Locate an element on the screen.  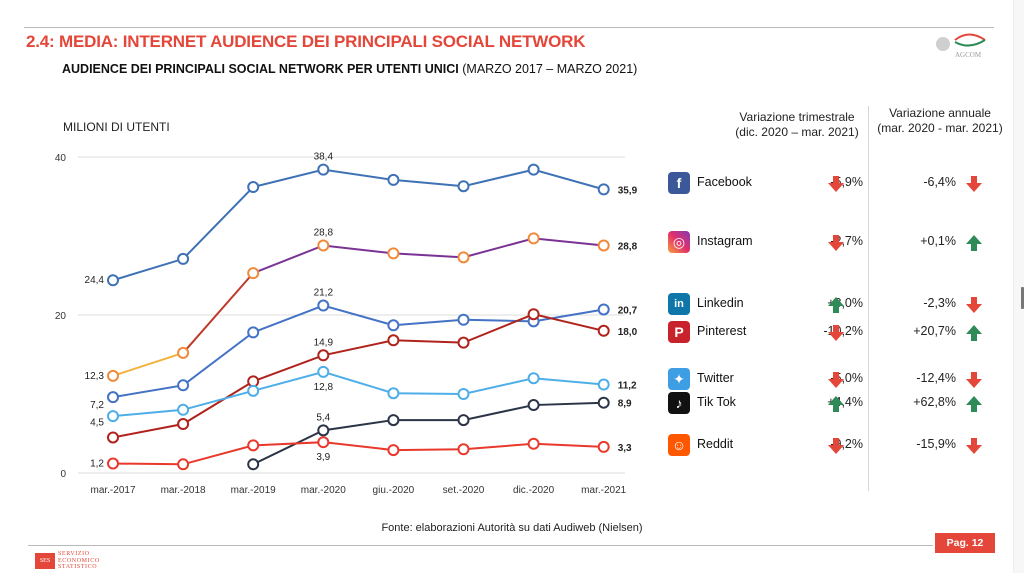
x-tick-label: set.-2020 is located at coordinates (464, 490).